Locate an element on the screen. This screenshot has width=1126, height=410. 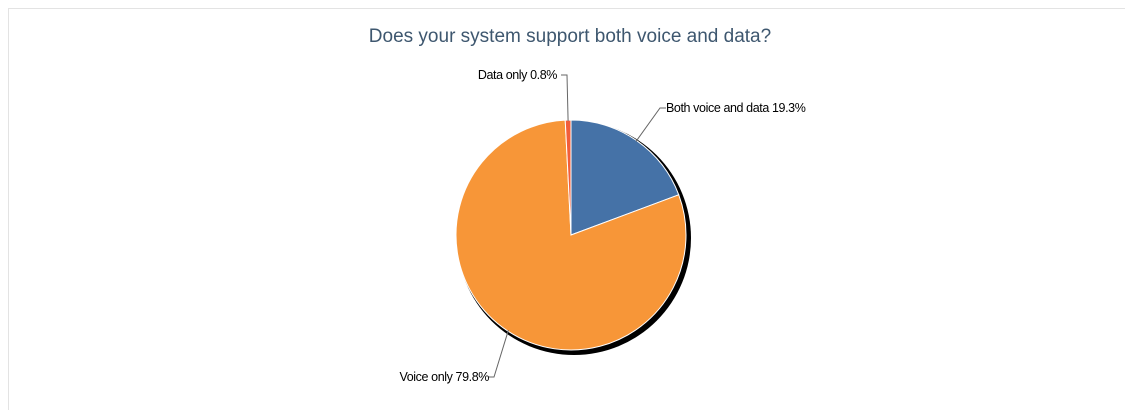
slice-label: Voice only 79.8% is located at coordinates (445, 377).